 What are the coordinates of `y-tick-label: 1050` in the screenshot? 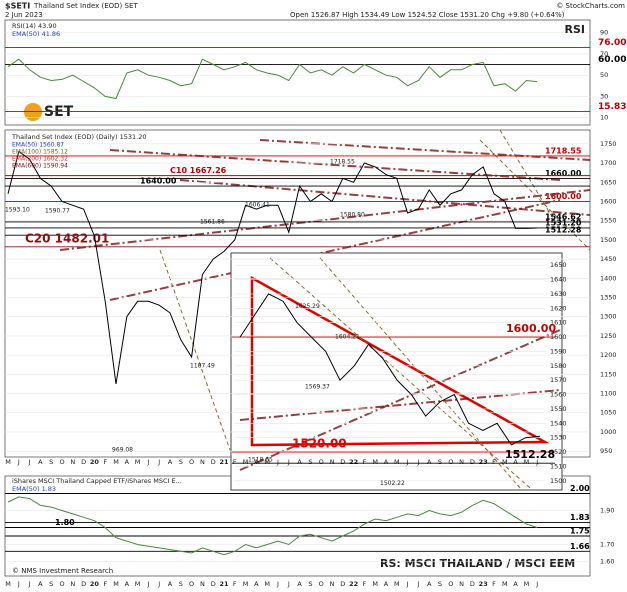 It's located at (608, 413).